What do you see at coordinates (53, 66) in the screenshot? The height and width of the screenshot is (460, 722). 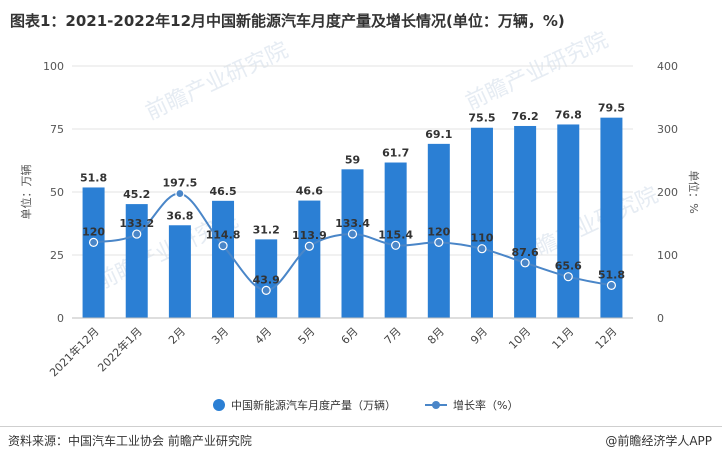 I see `y-left-tick-label: 100` at bounding box center [53, 66].